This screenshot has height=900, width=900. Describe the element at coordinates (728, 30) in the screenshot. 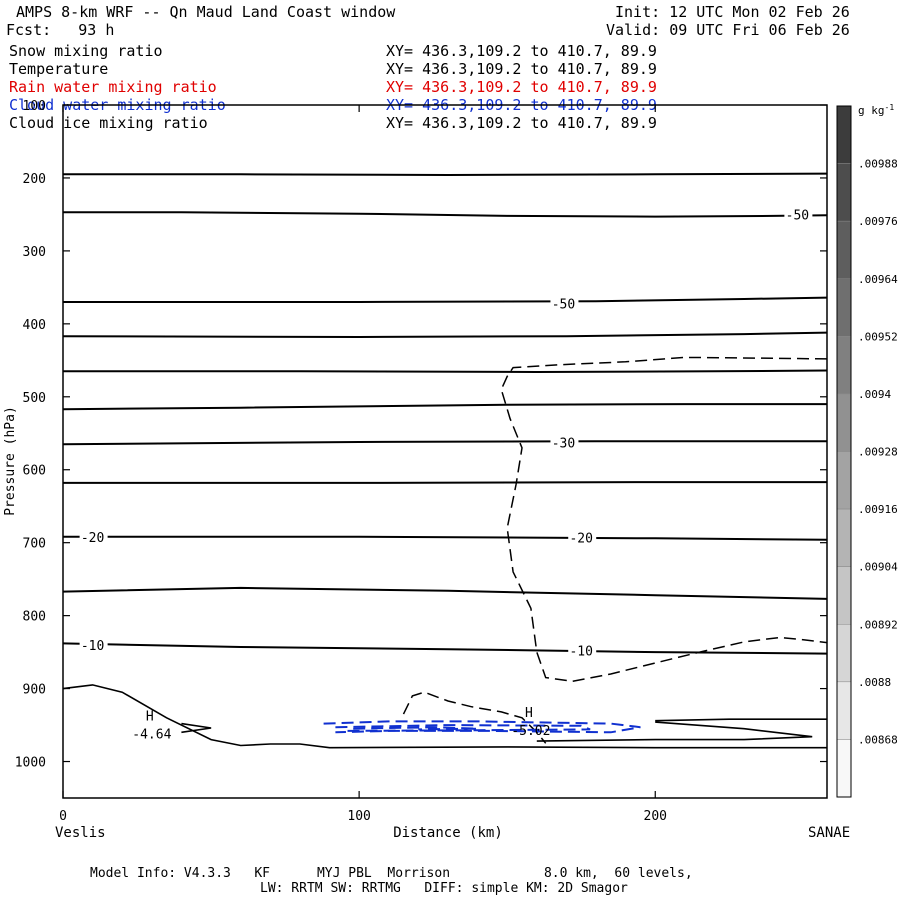

I see `valid-time: Valid: 09 UTC Fri 06 Feb 26` at that location.